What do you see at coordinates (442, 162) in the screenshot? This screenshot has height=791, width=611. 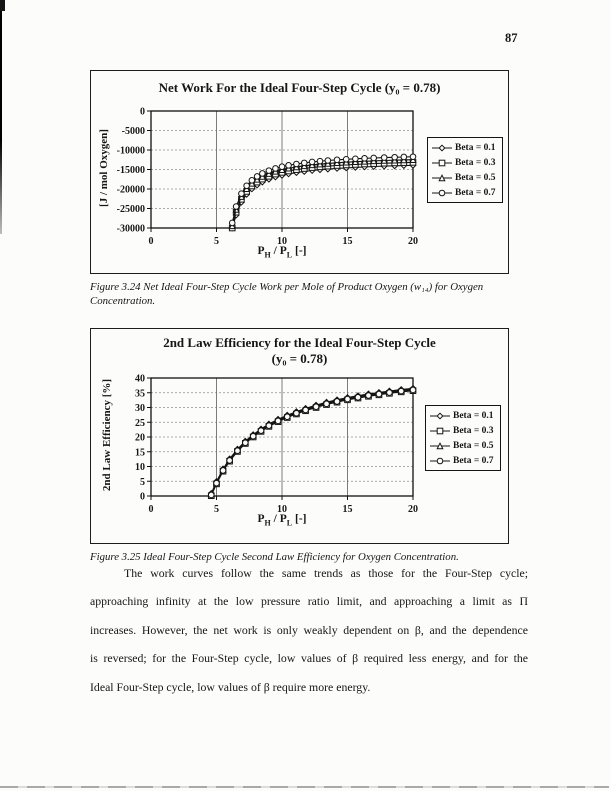 I see `square-marker-icon` at bounding box center [442, 162].